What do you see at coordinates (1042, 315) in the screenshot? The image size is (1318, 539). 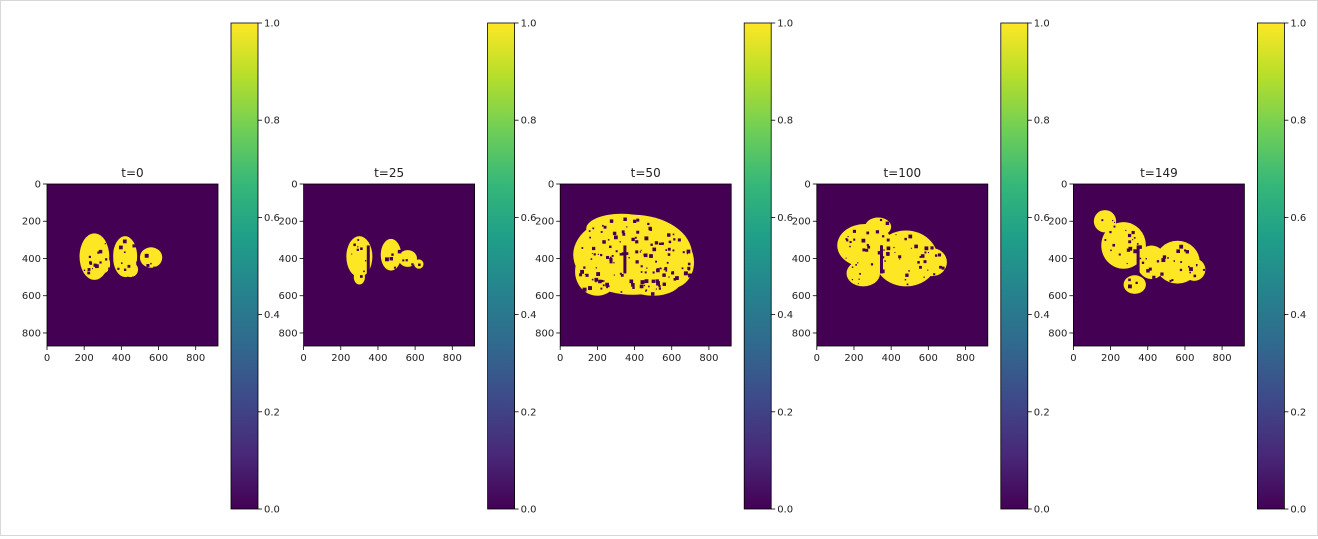 I see `colorbar-tick-label: 0.4` at bounding box center [1042, 315].